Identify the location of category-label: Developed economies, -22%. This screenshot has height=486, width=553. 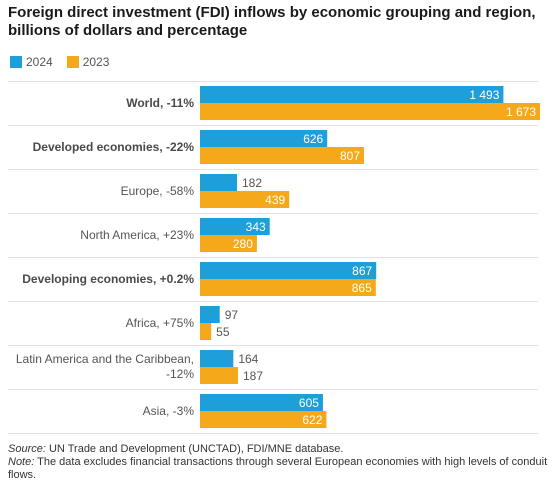
(114, 147).